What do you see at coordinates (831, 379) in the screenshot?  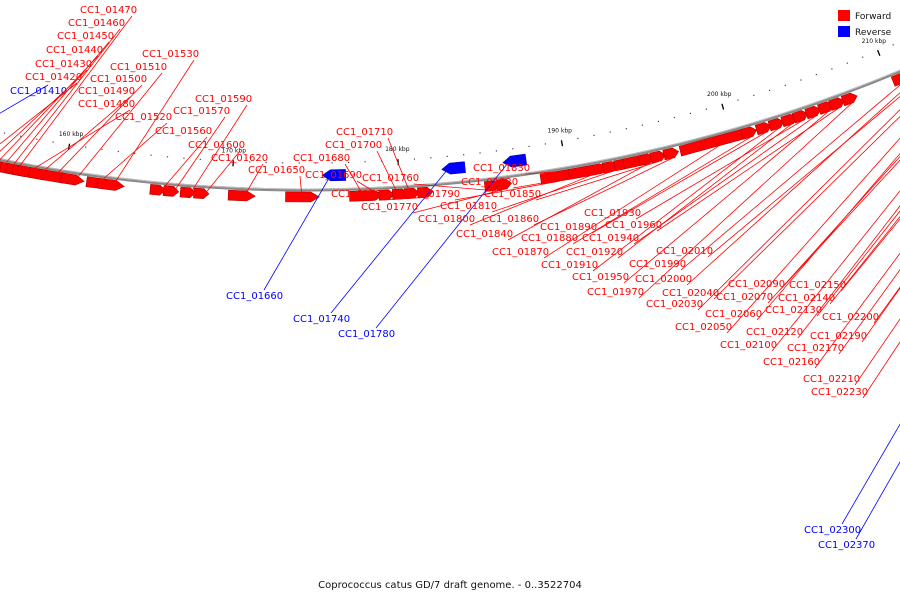 I see `gene-label-cc1_02210: CC1_02210` at bounding box center [831, 379].